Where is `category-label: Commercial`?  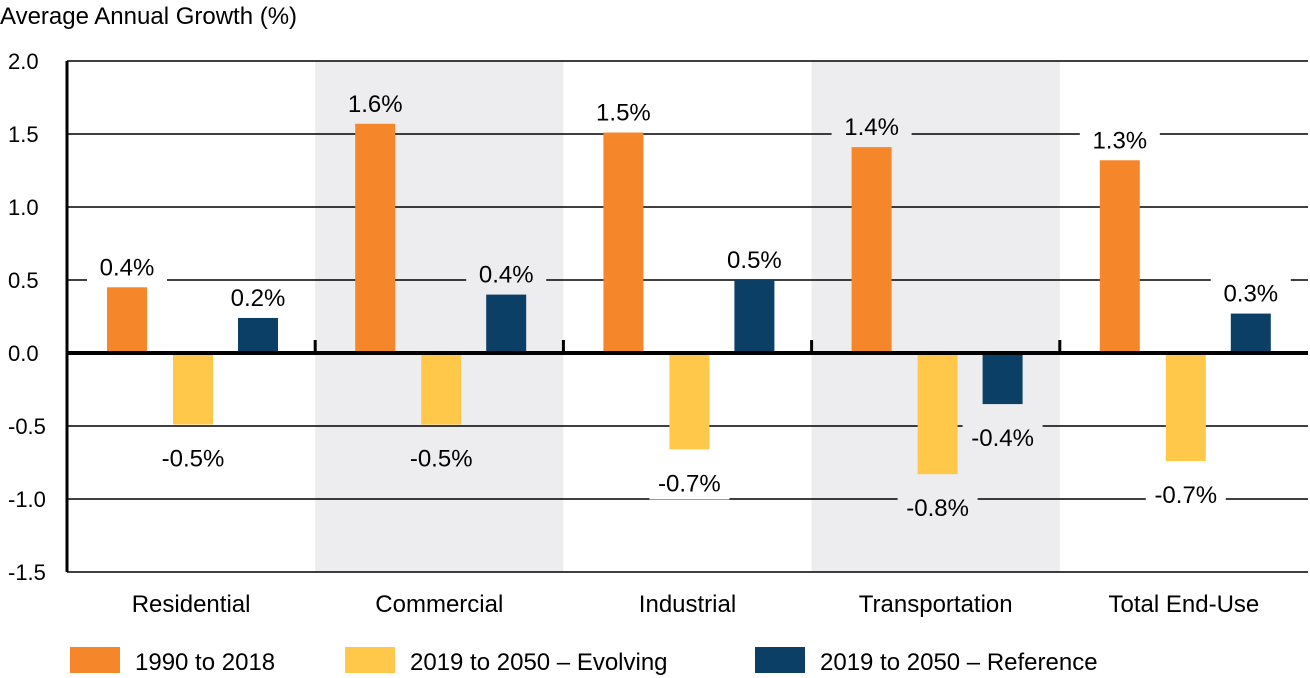
category-label: Commercial is located at coordinates (439, 604).